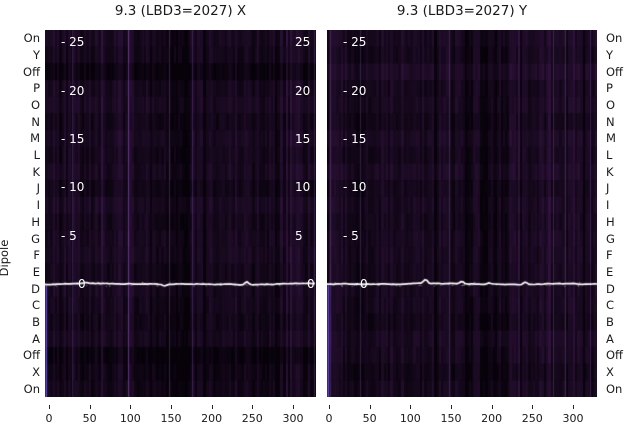 This screenshot has width=640, height=440. I want to click on panel-y-title: 9.3 (LBD3=2027) Y, so click(462, 11).